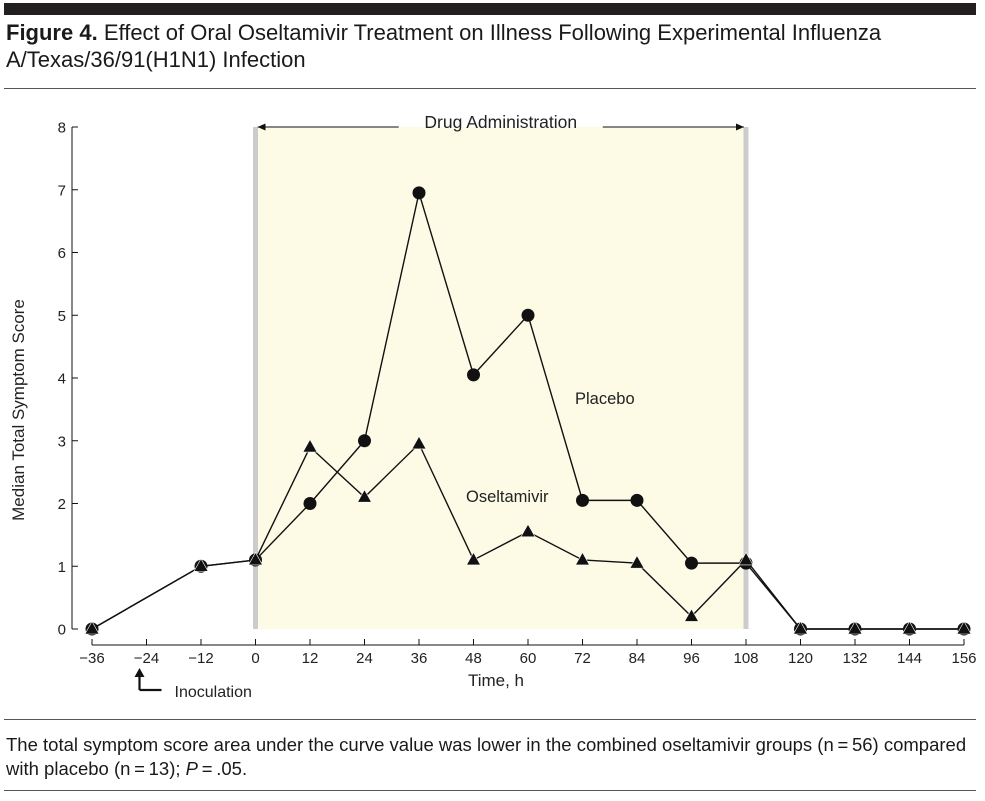 The width and height of the screenshot is (985, 801). Describe the element at coordinates (62, 504) in the screenshot. I see `y-tick-label: 2` at that location.